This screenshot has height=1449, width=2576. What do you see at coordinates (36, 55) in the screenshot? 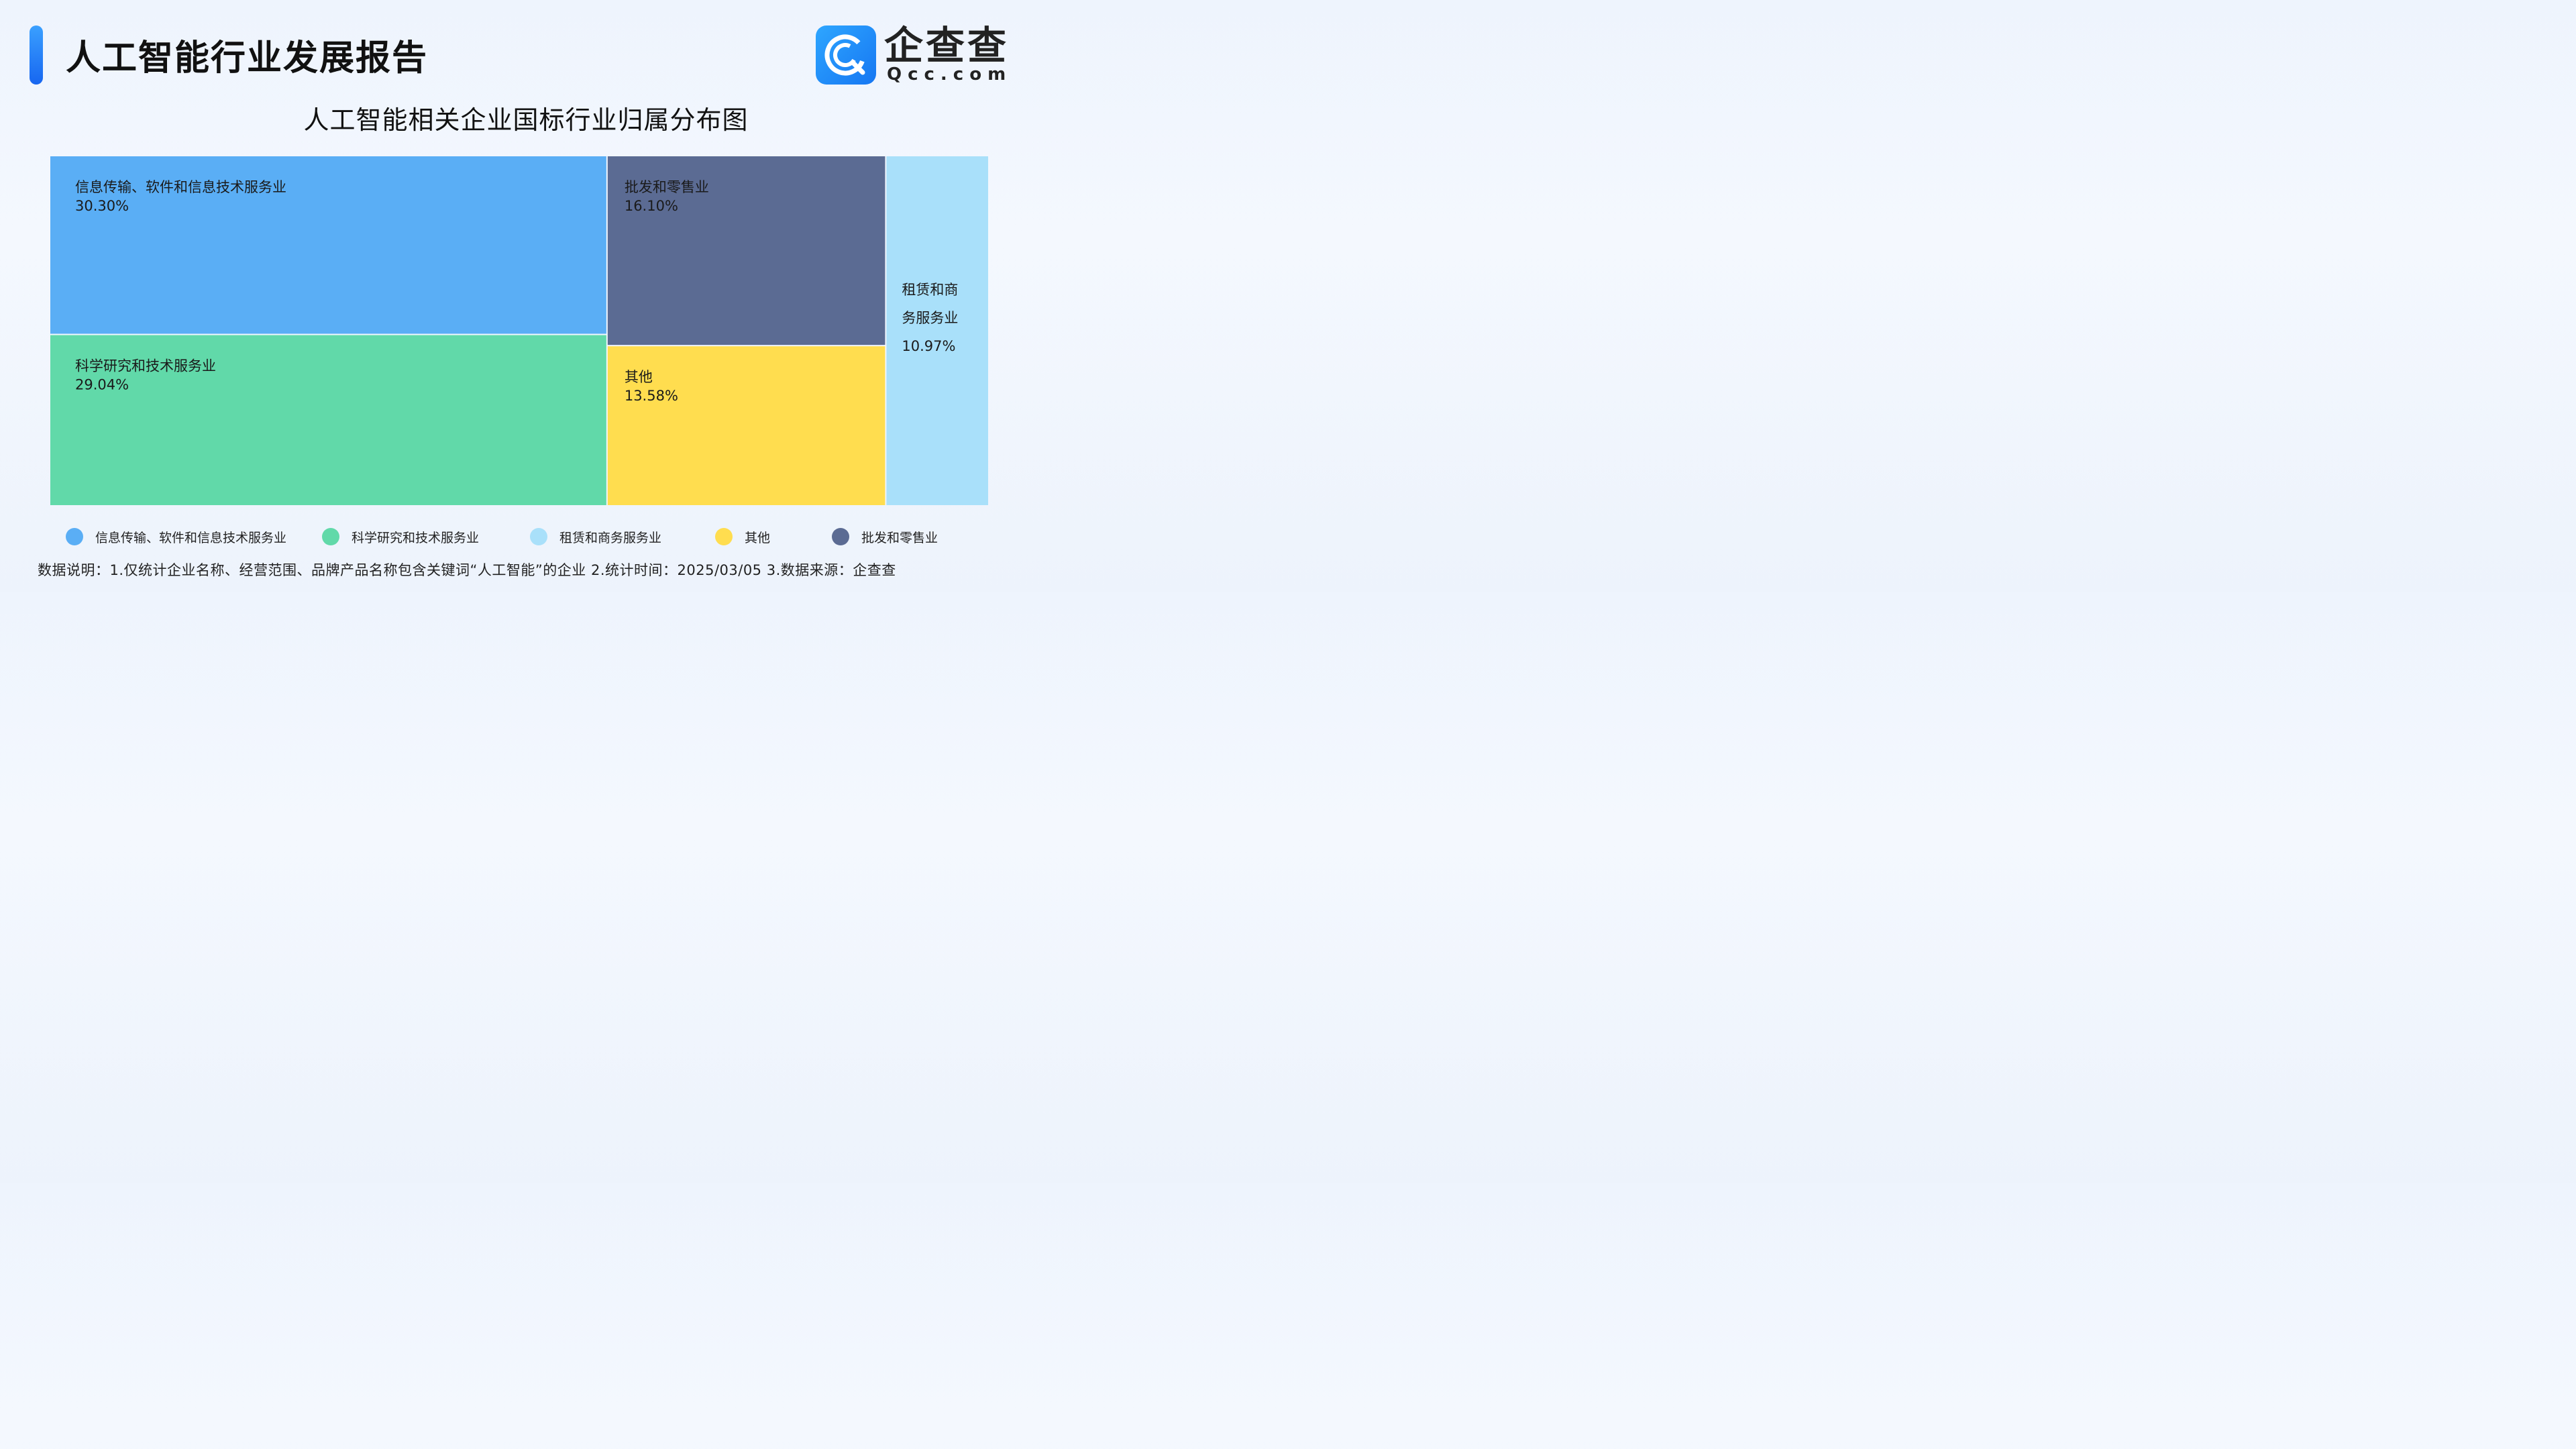
I see `title-accent-bar` at bounding box center [36, 55].